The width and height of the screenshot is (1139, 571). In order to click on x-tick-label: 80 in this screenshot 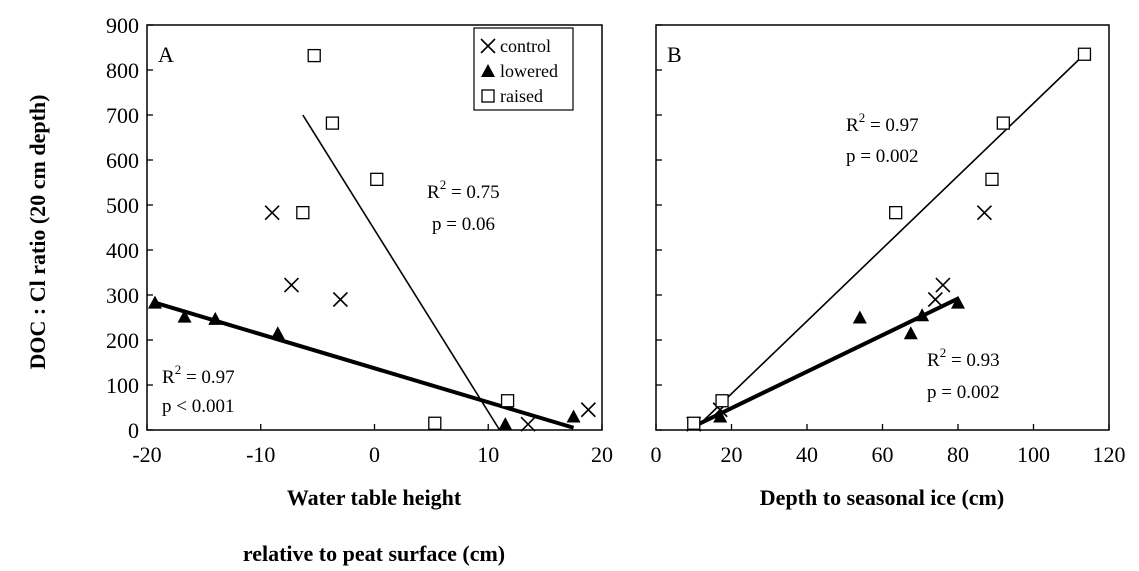, I will do `click(958, 454)`.